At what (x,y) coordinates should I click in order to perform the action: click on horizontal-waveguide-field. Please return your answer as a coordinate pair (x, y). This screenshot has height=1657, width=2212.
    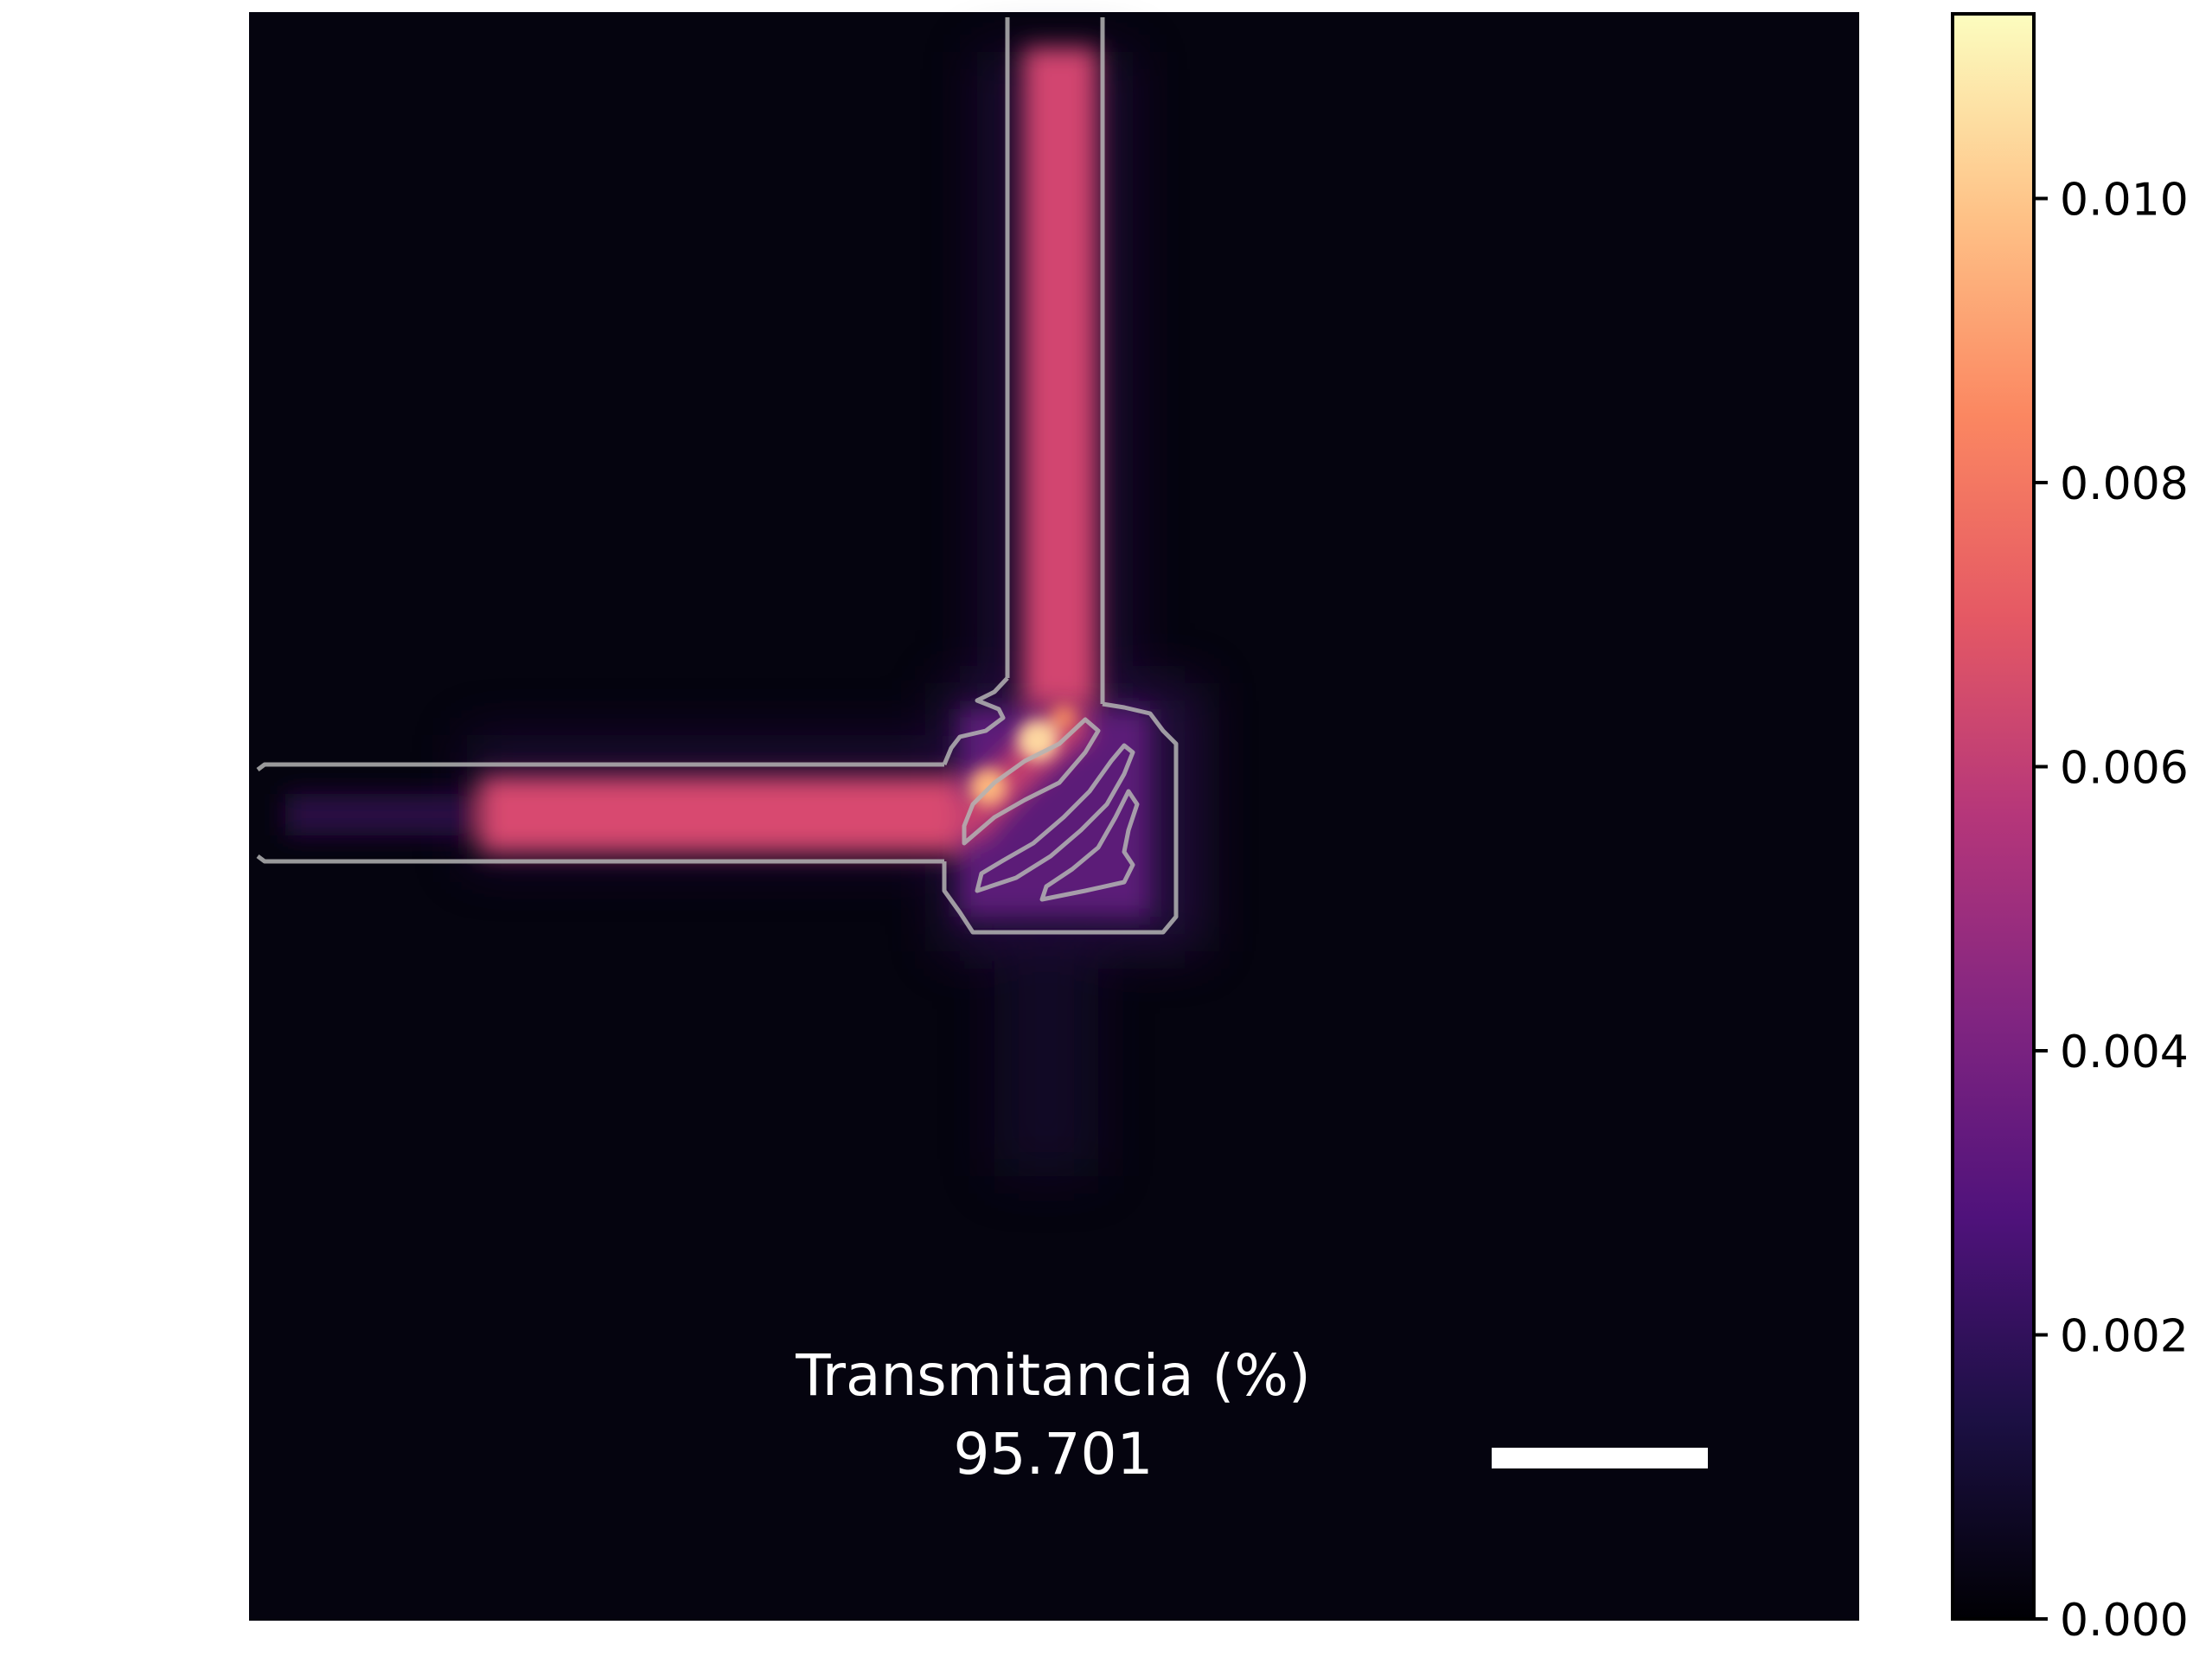
    Looking at the image, I should click on (722, 815).